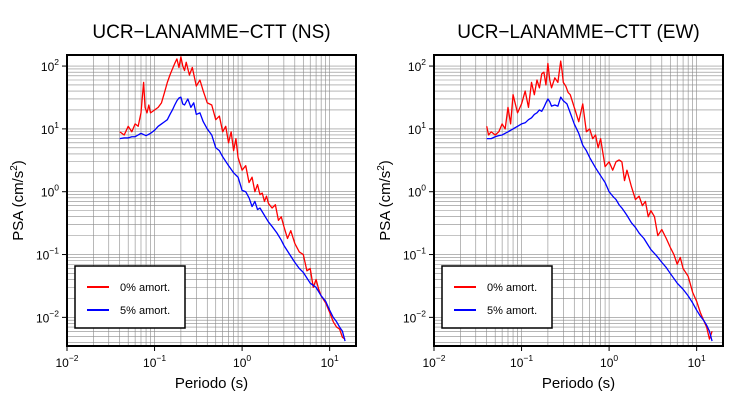  Describe the element at coordinates (248, 358) in the screenshot. I see `chart-0-x-tick-exp: 0` at that location.